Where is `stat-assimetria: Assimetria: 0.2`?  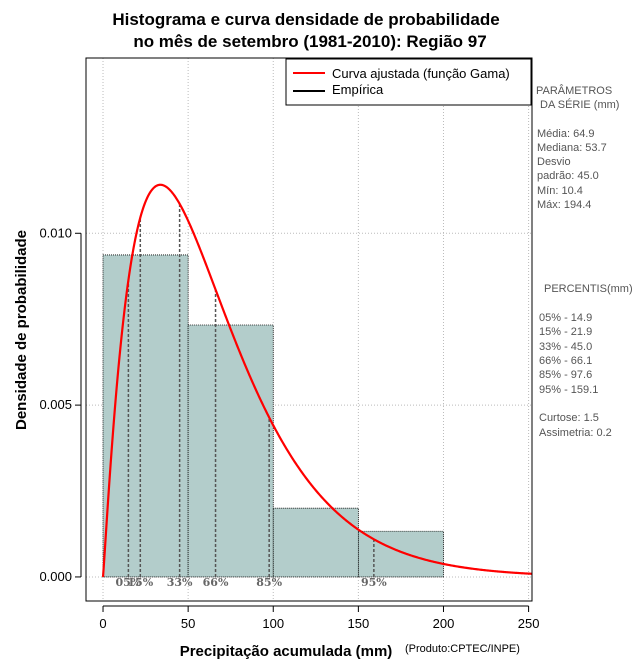
stat-assimetria: Assimetria: 0.2 is located at coordinates (575, 433).